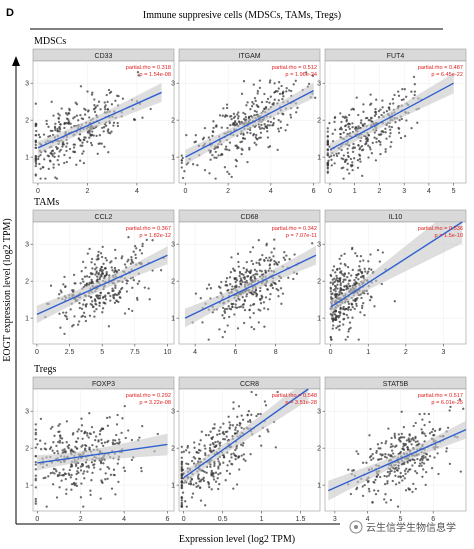  Describe the element at coordinates (155, 403) in the screenshot. I see `stat-p-foxp3: p = 3.22e-08` at that location.